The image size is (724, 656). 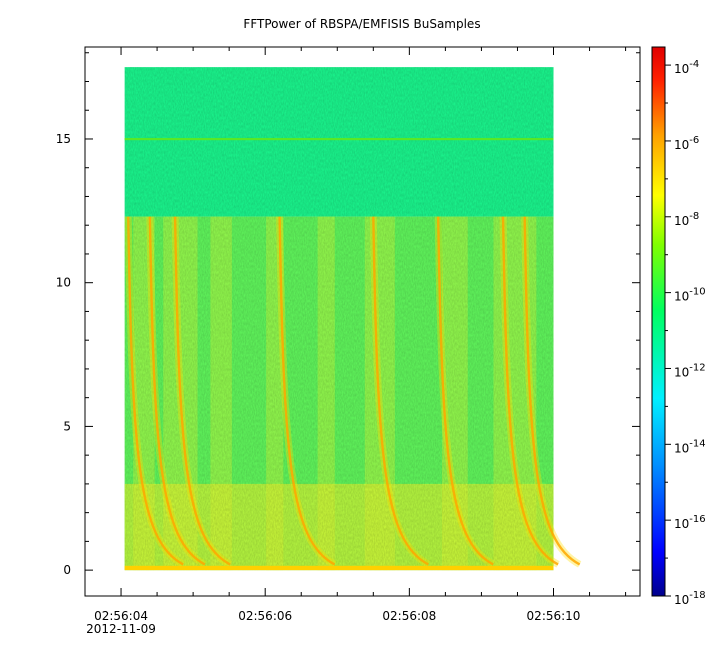 I want to click on y-tick-label: 5, so click(x=67, y=426).